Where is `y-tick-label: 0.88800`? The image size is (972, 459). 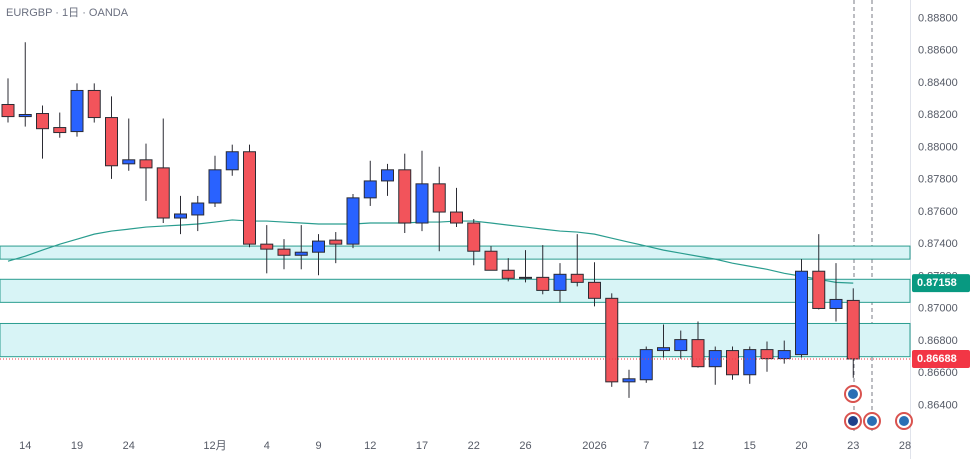
y-tick-label: 0.88800 is located at coordinates (938, 18).